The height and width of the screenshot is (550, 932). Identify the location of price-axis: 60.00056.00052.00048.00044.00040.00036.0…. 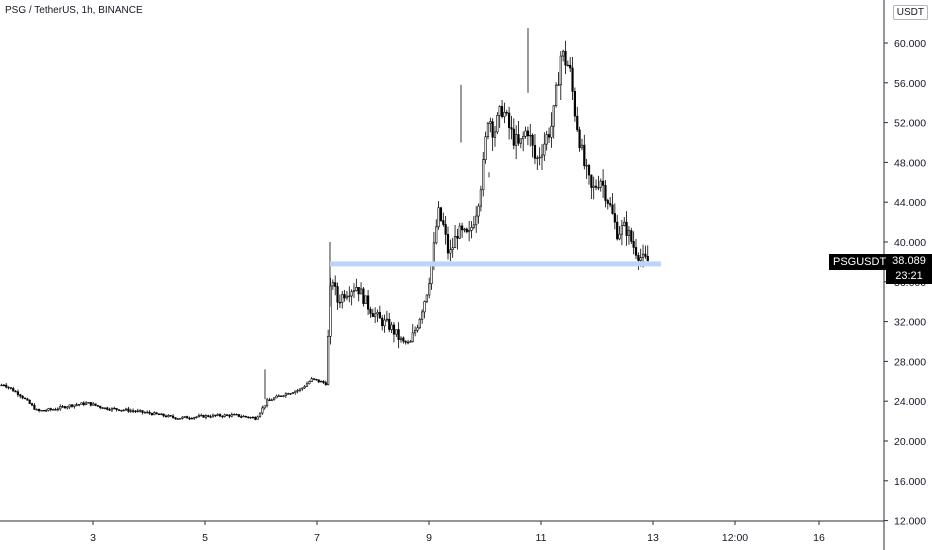
(904, 275).